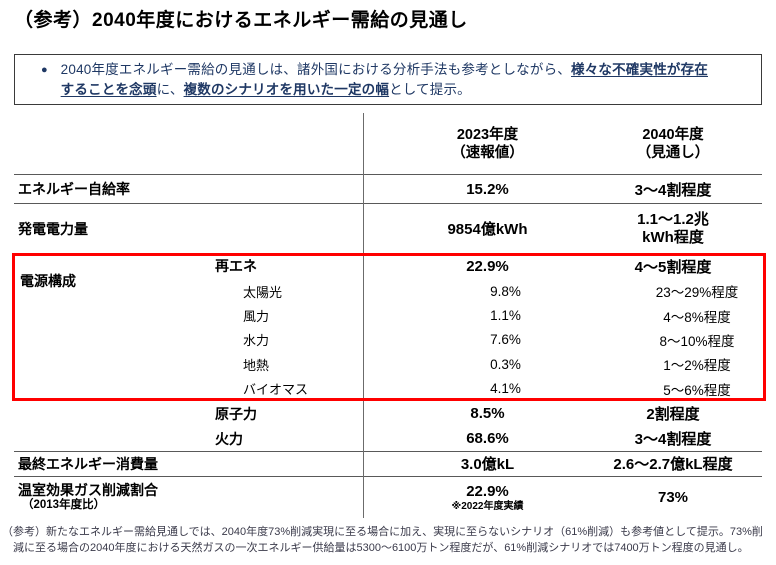 The height and width of the screenshot is (565, 776). Describe the element at coordinates (388, 364) in the screenshot. I see `table-row-geothermal: 地熱 0.3% 1～2%程度` at that location.